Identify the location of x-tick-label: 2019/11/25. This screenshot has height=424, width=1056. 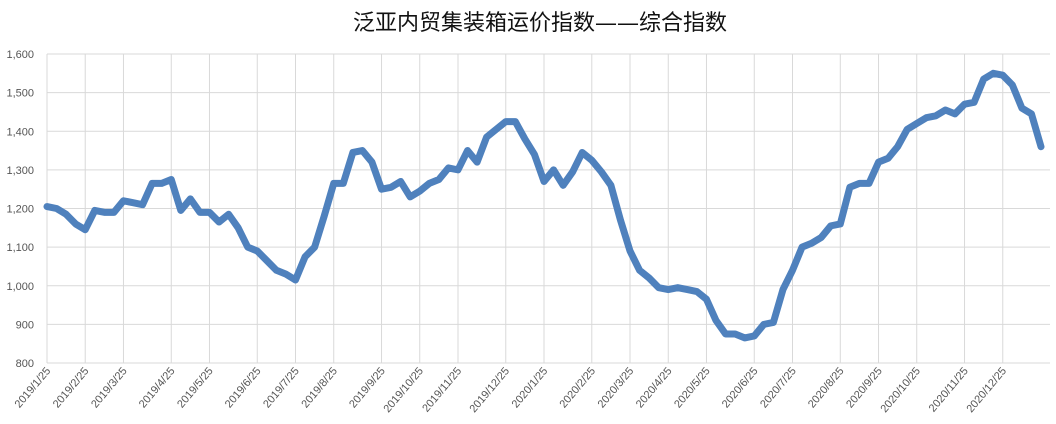
(442, 389).